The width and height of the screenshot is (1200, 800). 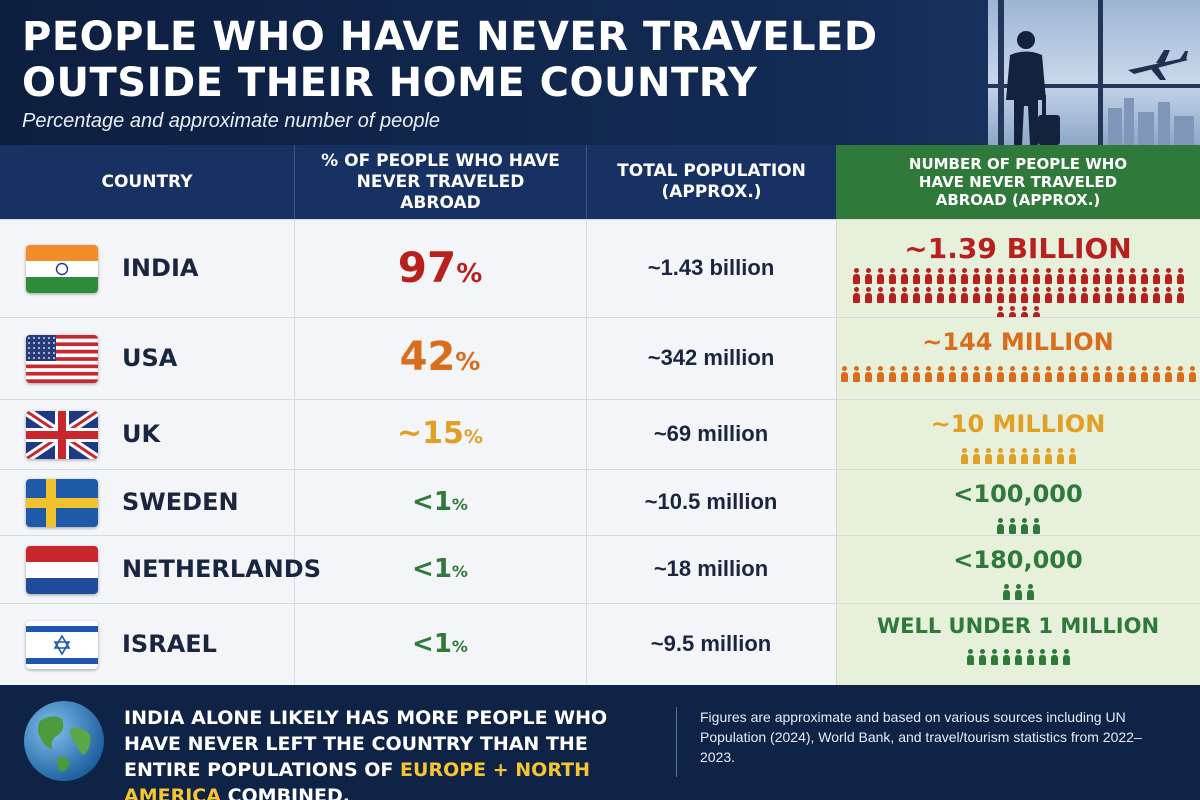 I want to click on country-name: SWEDEN, so click(x=180, y=502).